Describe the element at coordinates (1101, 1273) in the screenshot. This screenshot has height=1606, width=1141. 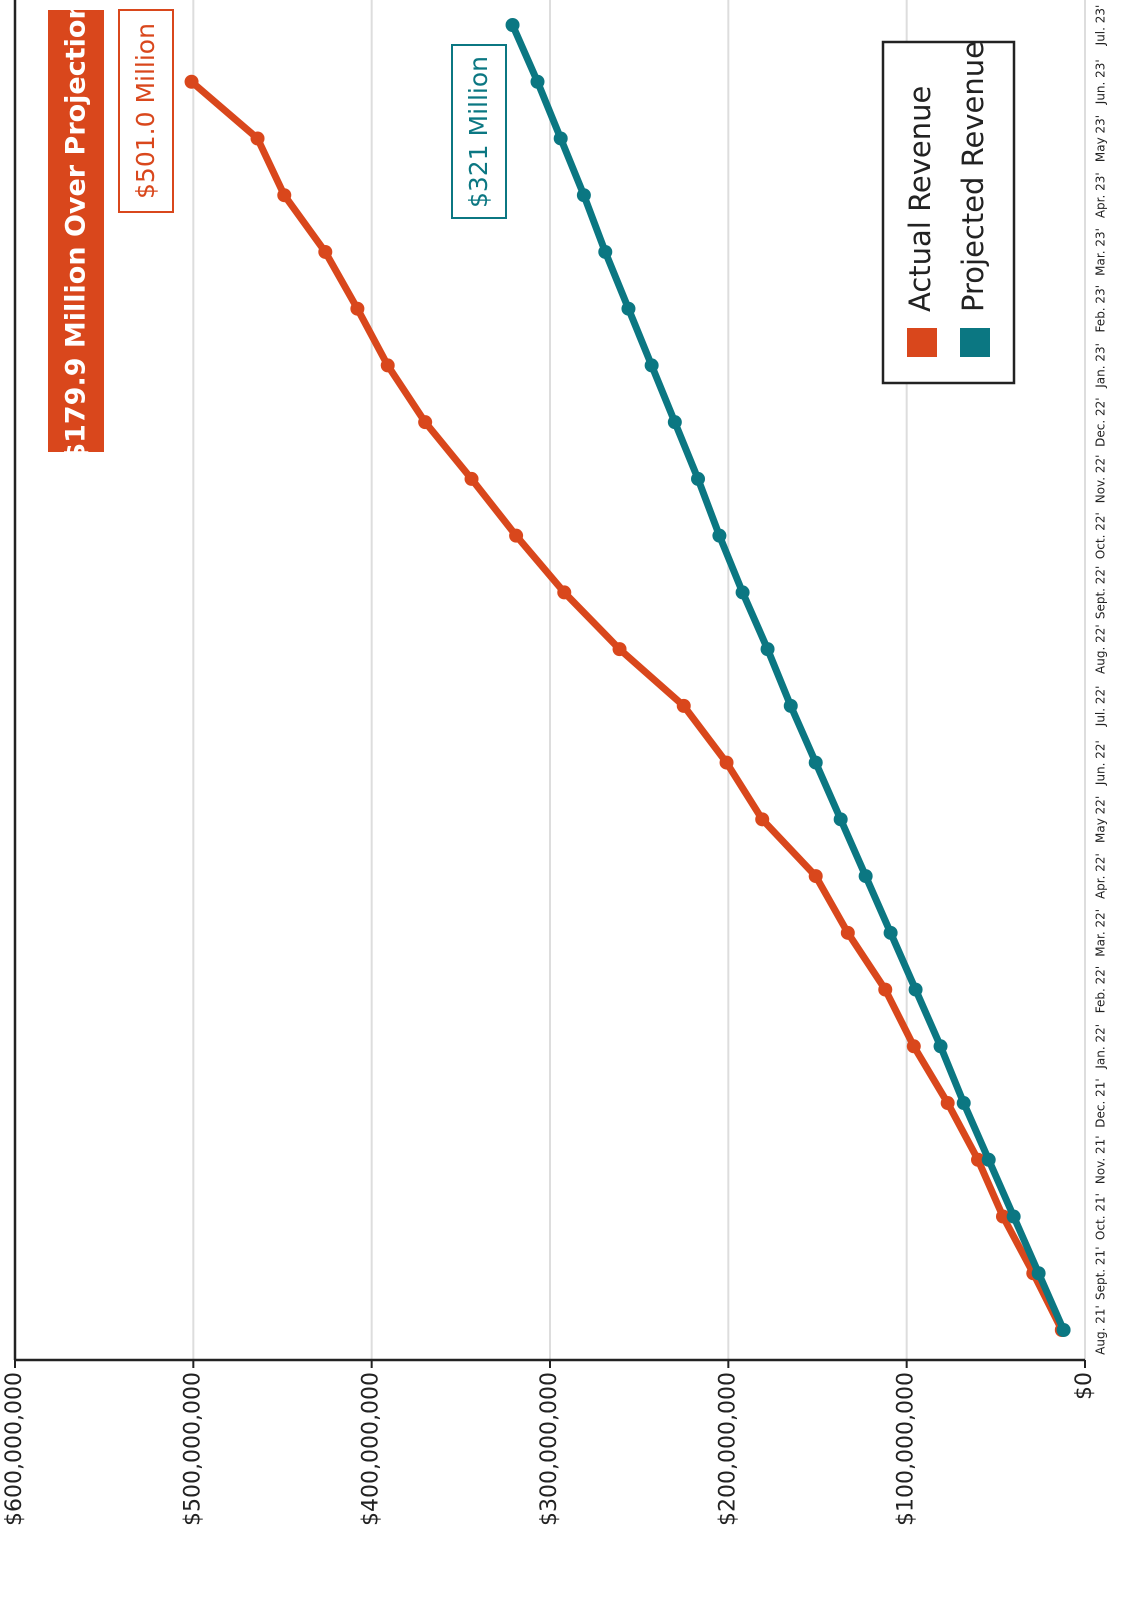
I see `x-tick-label: Sept. 21'` at that location.